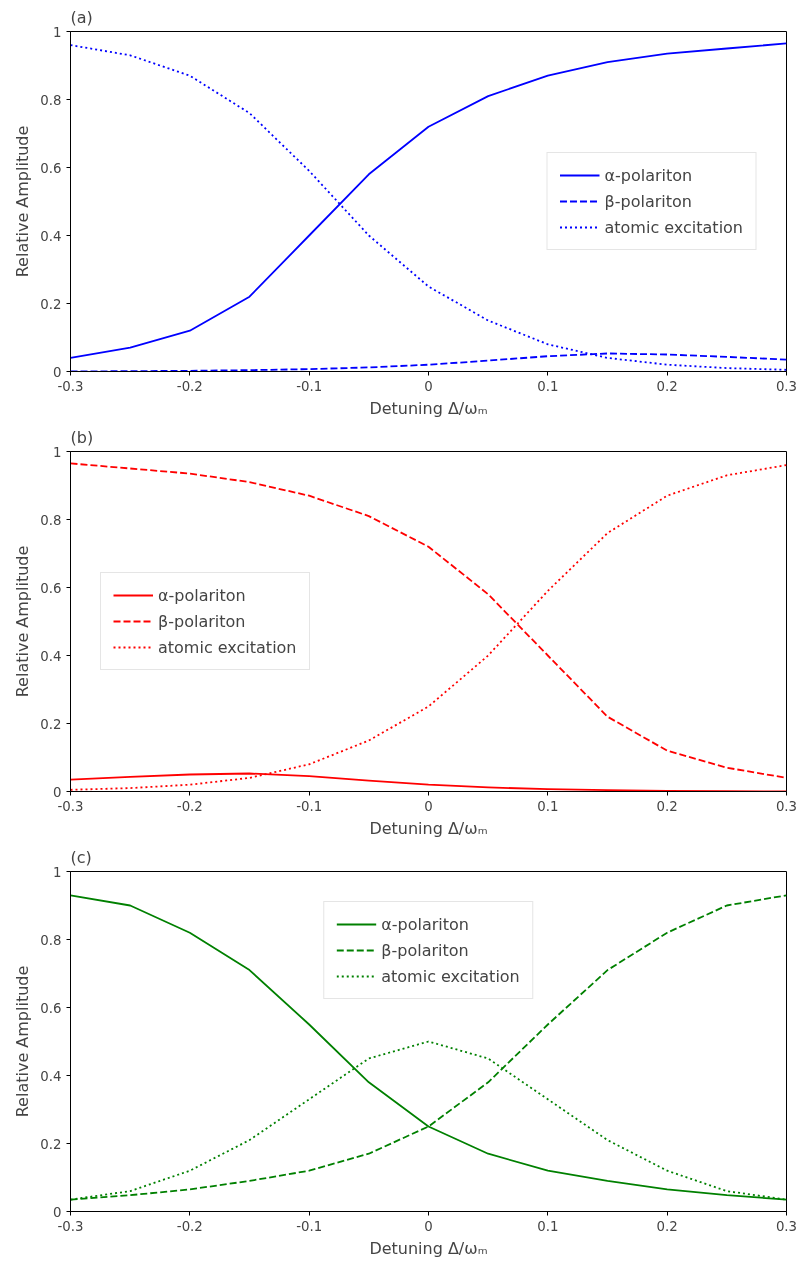 This screenshot has width=804, height=1270. I want to click on chart-title: (c), so click(81, 857).